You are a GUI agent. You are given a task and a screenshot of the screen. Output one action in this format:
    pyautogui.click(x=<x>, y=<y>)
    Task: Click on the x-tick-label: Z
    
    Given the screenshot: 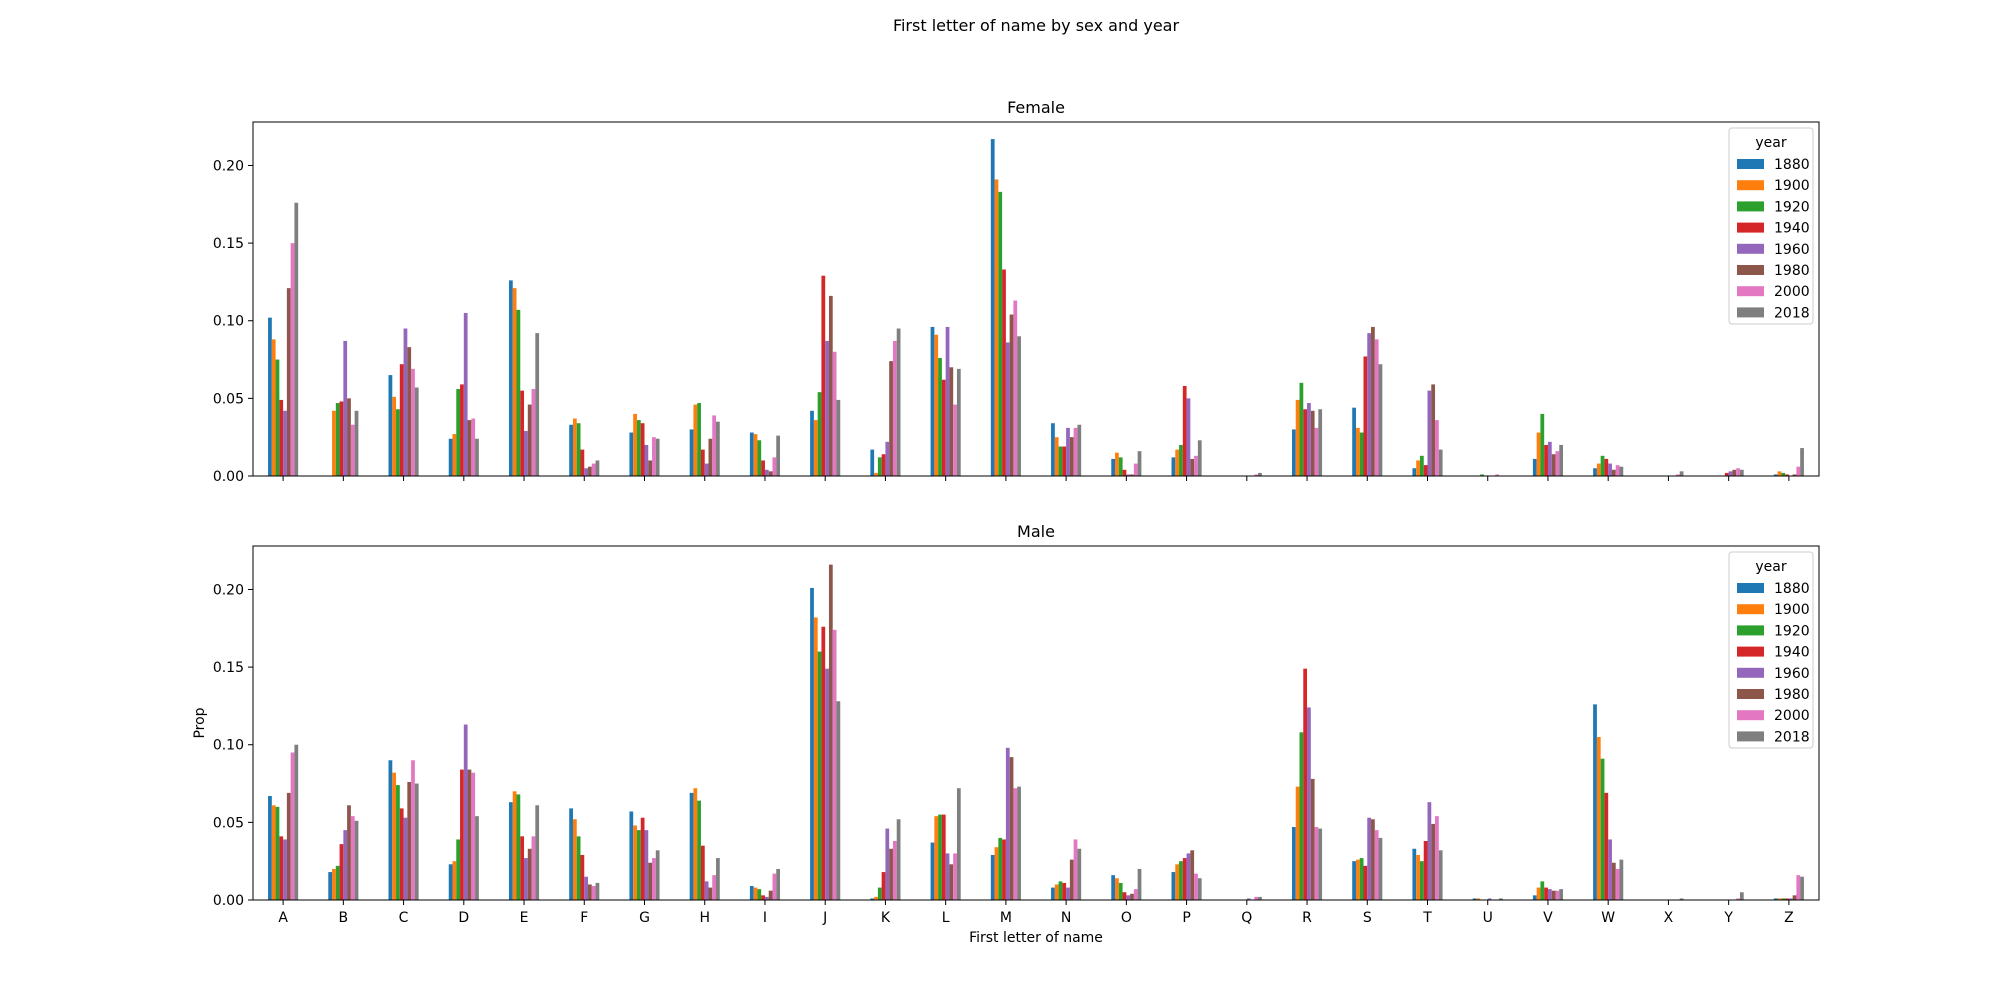 What is the action you would take?
    pyautogui.click(x=1789, y=918)
    